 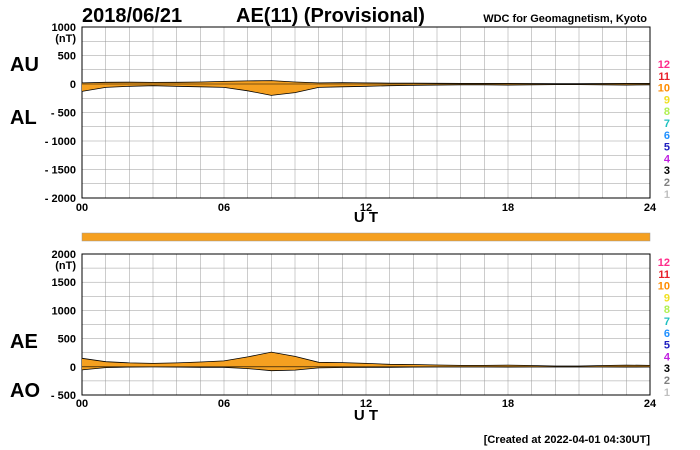 What do you see at coordinates (366, 237) in the screenshot?
I see `station-availability-bar` at bounding box center [366, 237].